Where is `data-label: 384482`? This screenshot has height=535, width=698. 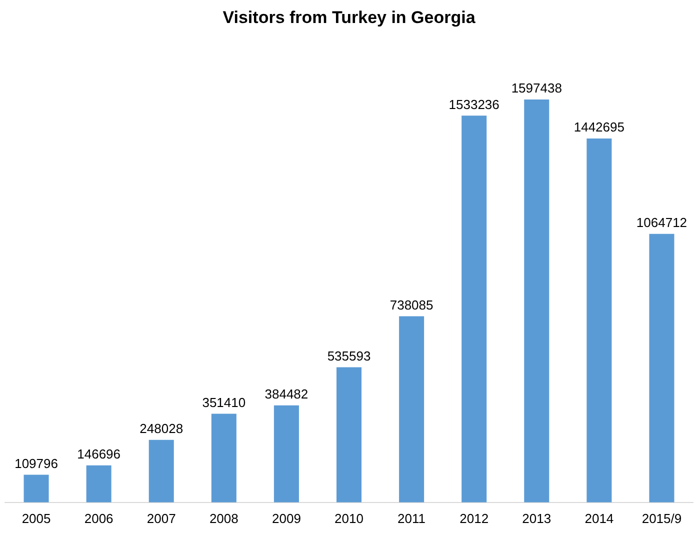
data-label: 384482 is located at coordinates (286, 394).